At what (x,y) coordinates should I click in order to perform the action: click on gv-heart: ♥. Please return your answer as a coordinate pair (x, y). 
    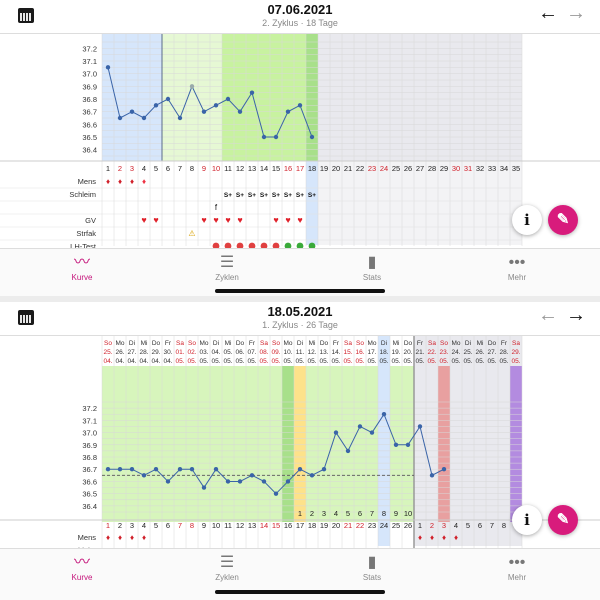
    Looking at the image, I should click on (155, 220).